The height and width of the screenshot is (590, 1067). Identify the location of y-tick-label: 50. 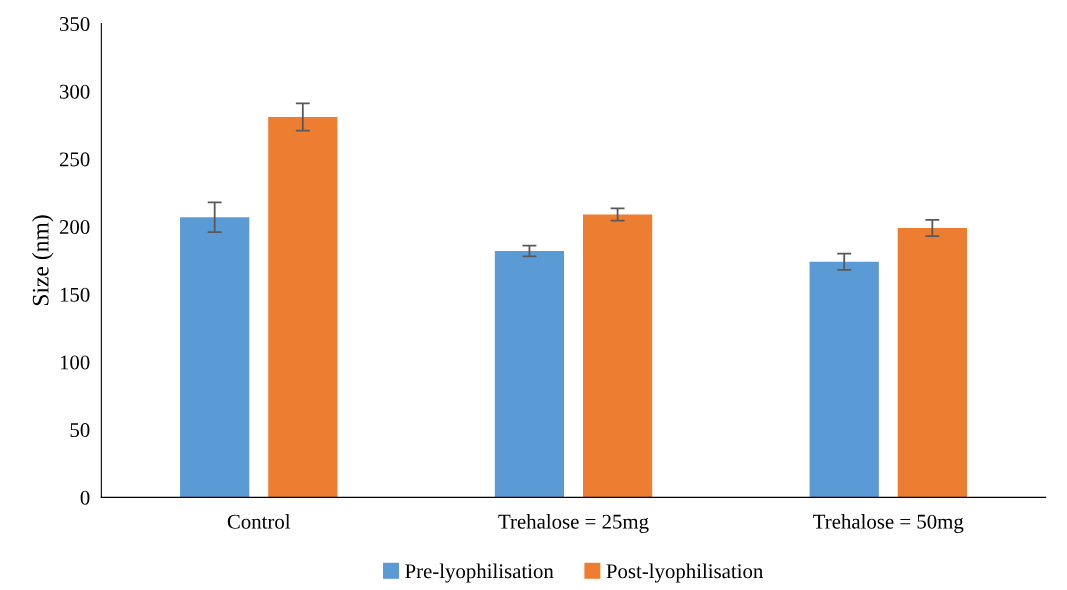
(80, 430).